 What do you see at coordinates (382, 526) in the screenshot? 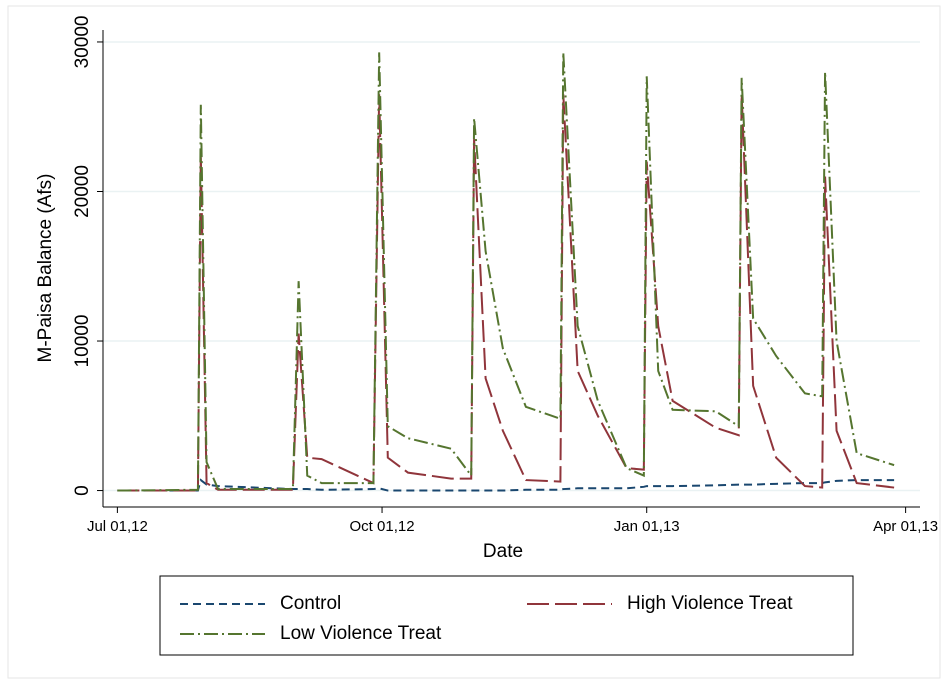
I see `x-tick-label: Oct 01,12` at bounding box center [382, 526].